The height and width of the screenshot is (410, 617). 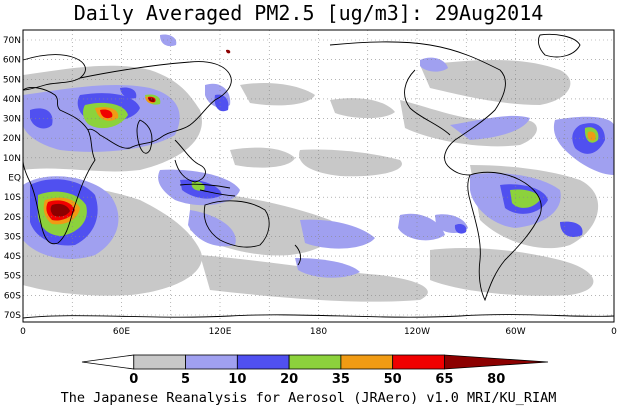 What do you see at coordinates (12, 316) in the screenshot?
I see `lat-tick-label: 70S` at bounding box center [12, 316].